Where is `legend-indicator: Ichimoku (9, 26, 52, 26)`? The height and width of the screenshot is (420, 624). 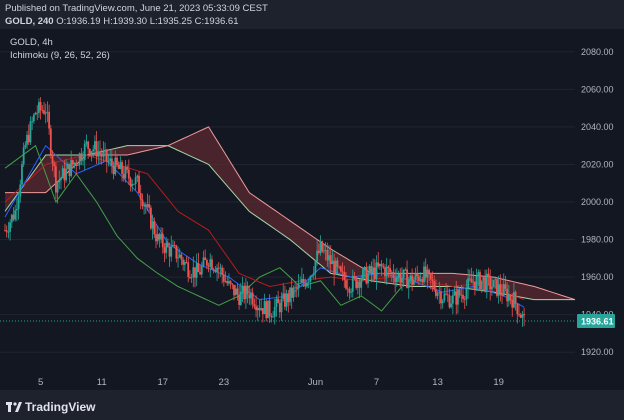
legend-indicator: Ichimoku (9, 26, 52, 26) is located at coordinates (60, 55).